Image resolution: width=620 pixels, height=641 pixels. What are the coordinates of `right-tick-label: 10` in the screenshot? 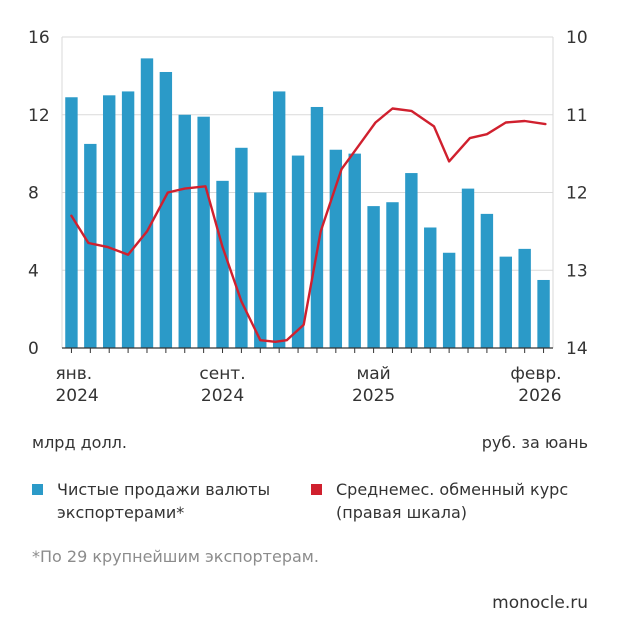 It's located at (577, 38).